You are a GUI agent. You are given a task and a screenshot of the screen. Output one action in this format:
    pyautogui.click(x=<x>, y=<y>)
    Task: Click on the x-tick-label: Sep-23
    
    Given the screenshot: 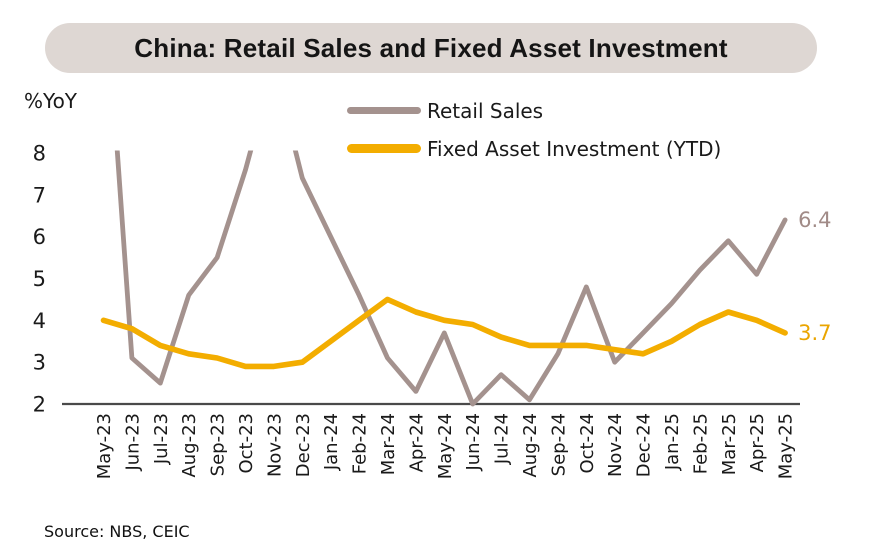 What is the action you would take?
    pyautogui.click(x=218, y=444)
    